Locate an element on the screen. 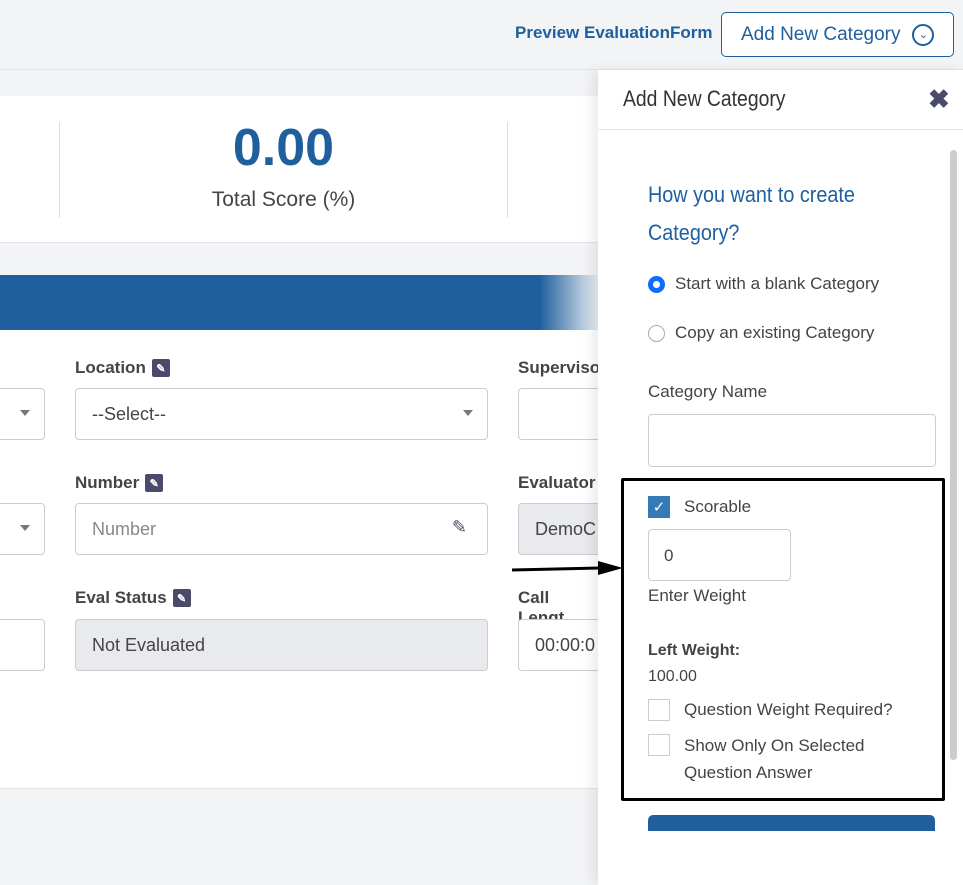 This screenshot has height=885, width=963. add-new-category-label: Add New Category is located at coordinates (821, 34).